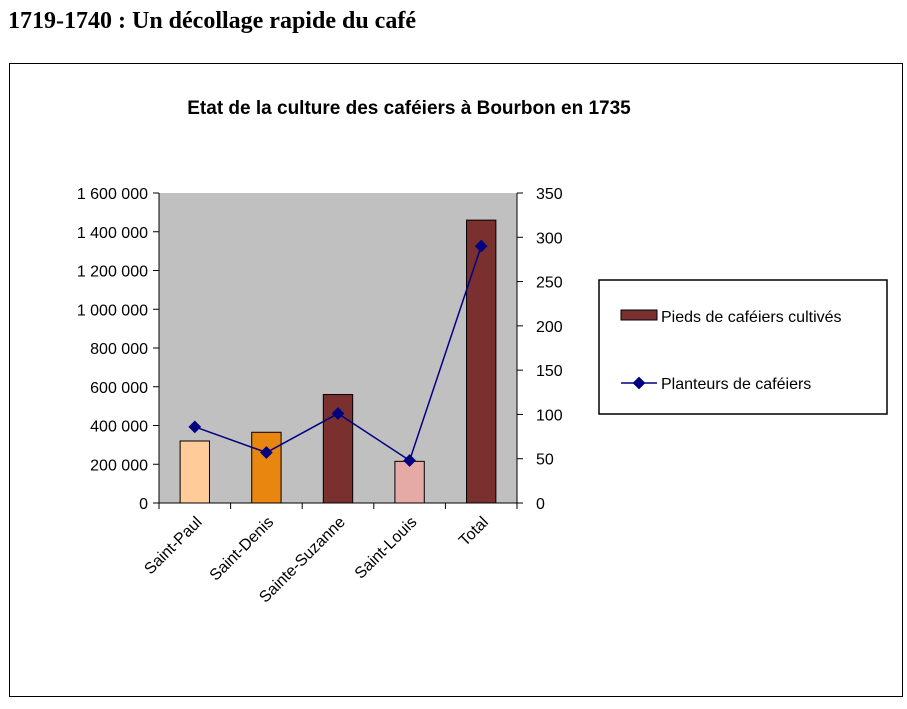  What do you see at coordinates (143, 504) in the screenshot?
I see `left-axis-tick-label: 0` at bounding box center [143, 504].